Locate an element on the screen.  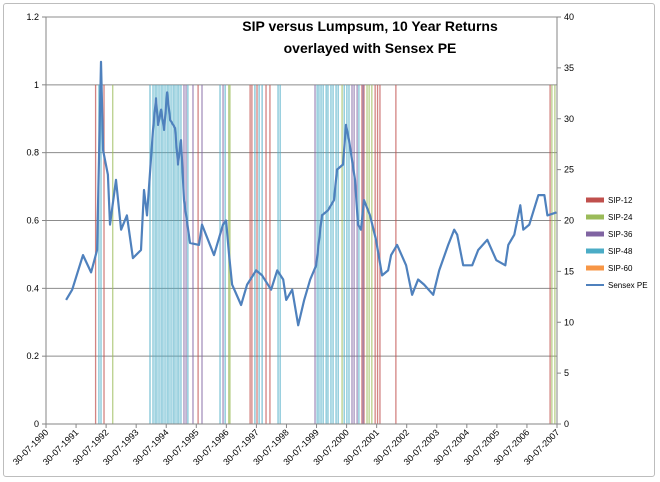
left-axis-tick-label: 1.2 is located at coordinates (32, 17).